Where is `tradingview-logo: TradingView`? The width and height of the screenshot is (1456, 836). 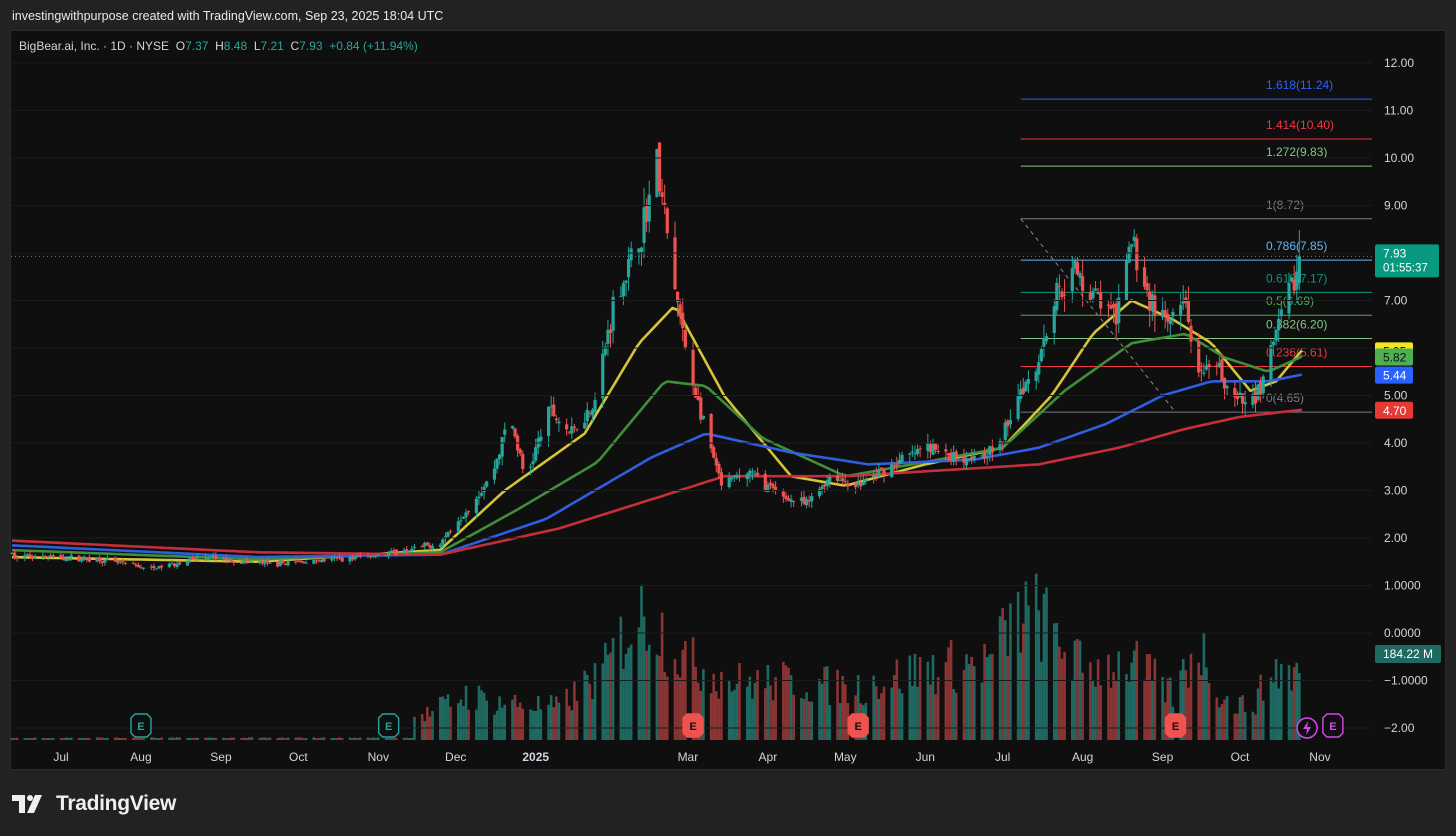
tradingview-logo: TradingView is located at coordinates (94, 804).